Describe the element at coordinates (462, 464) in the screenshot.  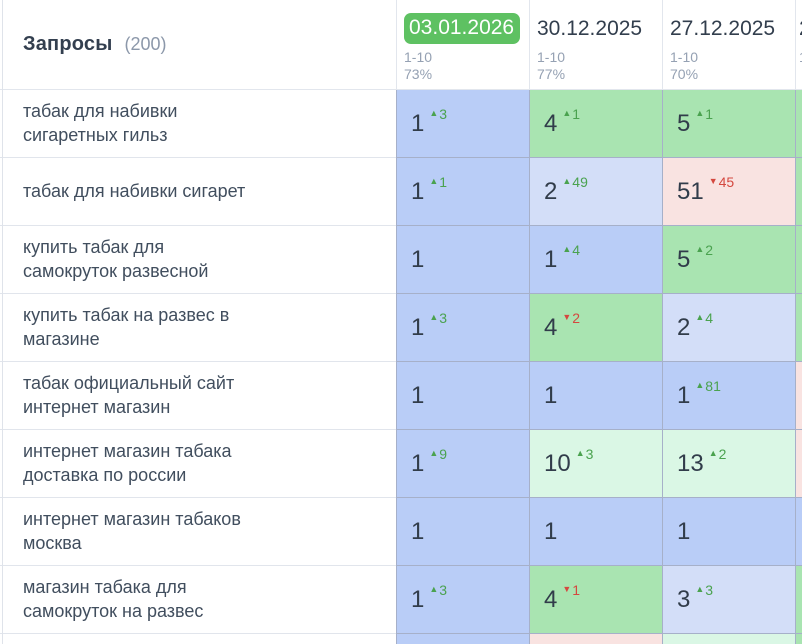
I see `position-cell: 1 ▲ 9` at that location.